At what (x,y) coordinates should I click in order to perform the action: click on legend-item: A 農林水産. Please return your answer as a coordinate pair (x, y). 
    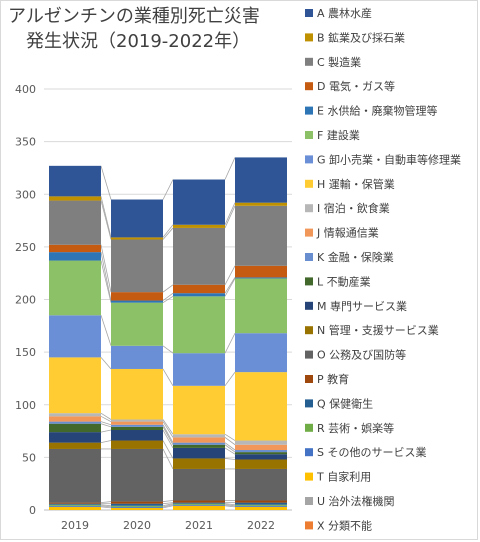
    Looking at the image, I should click on (338, 13).